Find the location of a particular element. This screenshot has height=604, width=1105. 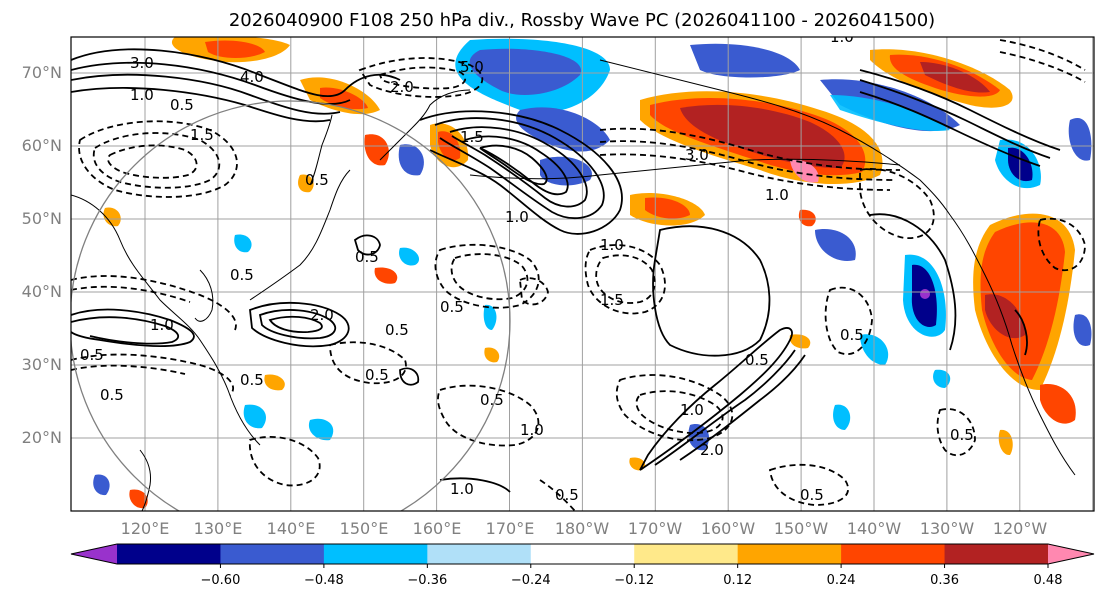

contour-label: 4.0 is located at coordinates (252, 77).